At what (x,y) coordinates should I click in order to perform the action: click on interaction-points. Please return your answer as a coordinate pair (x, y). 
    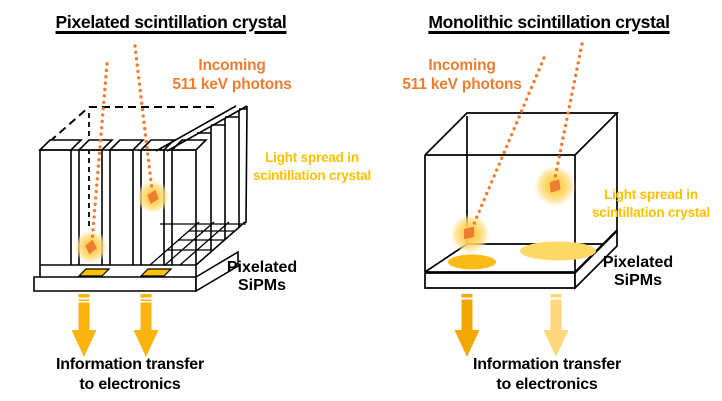
    Looking at the image, I should click on (323, 217).